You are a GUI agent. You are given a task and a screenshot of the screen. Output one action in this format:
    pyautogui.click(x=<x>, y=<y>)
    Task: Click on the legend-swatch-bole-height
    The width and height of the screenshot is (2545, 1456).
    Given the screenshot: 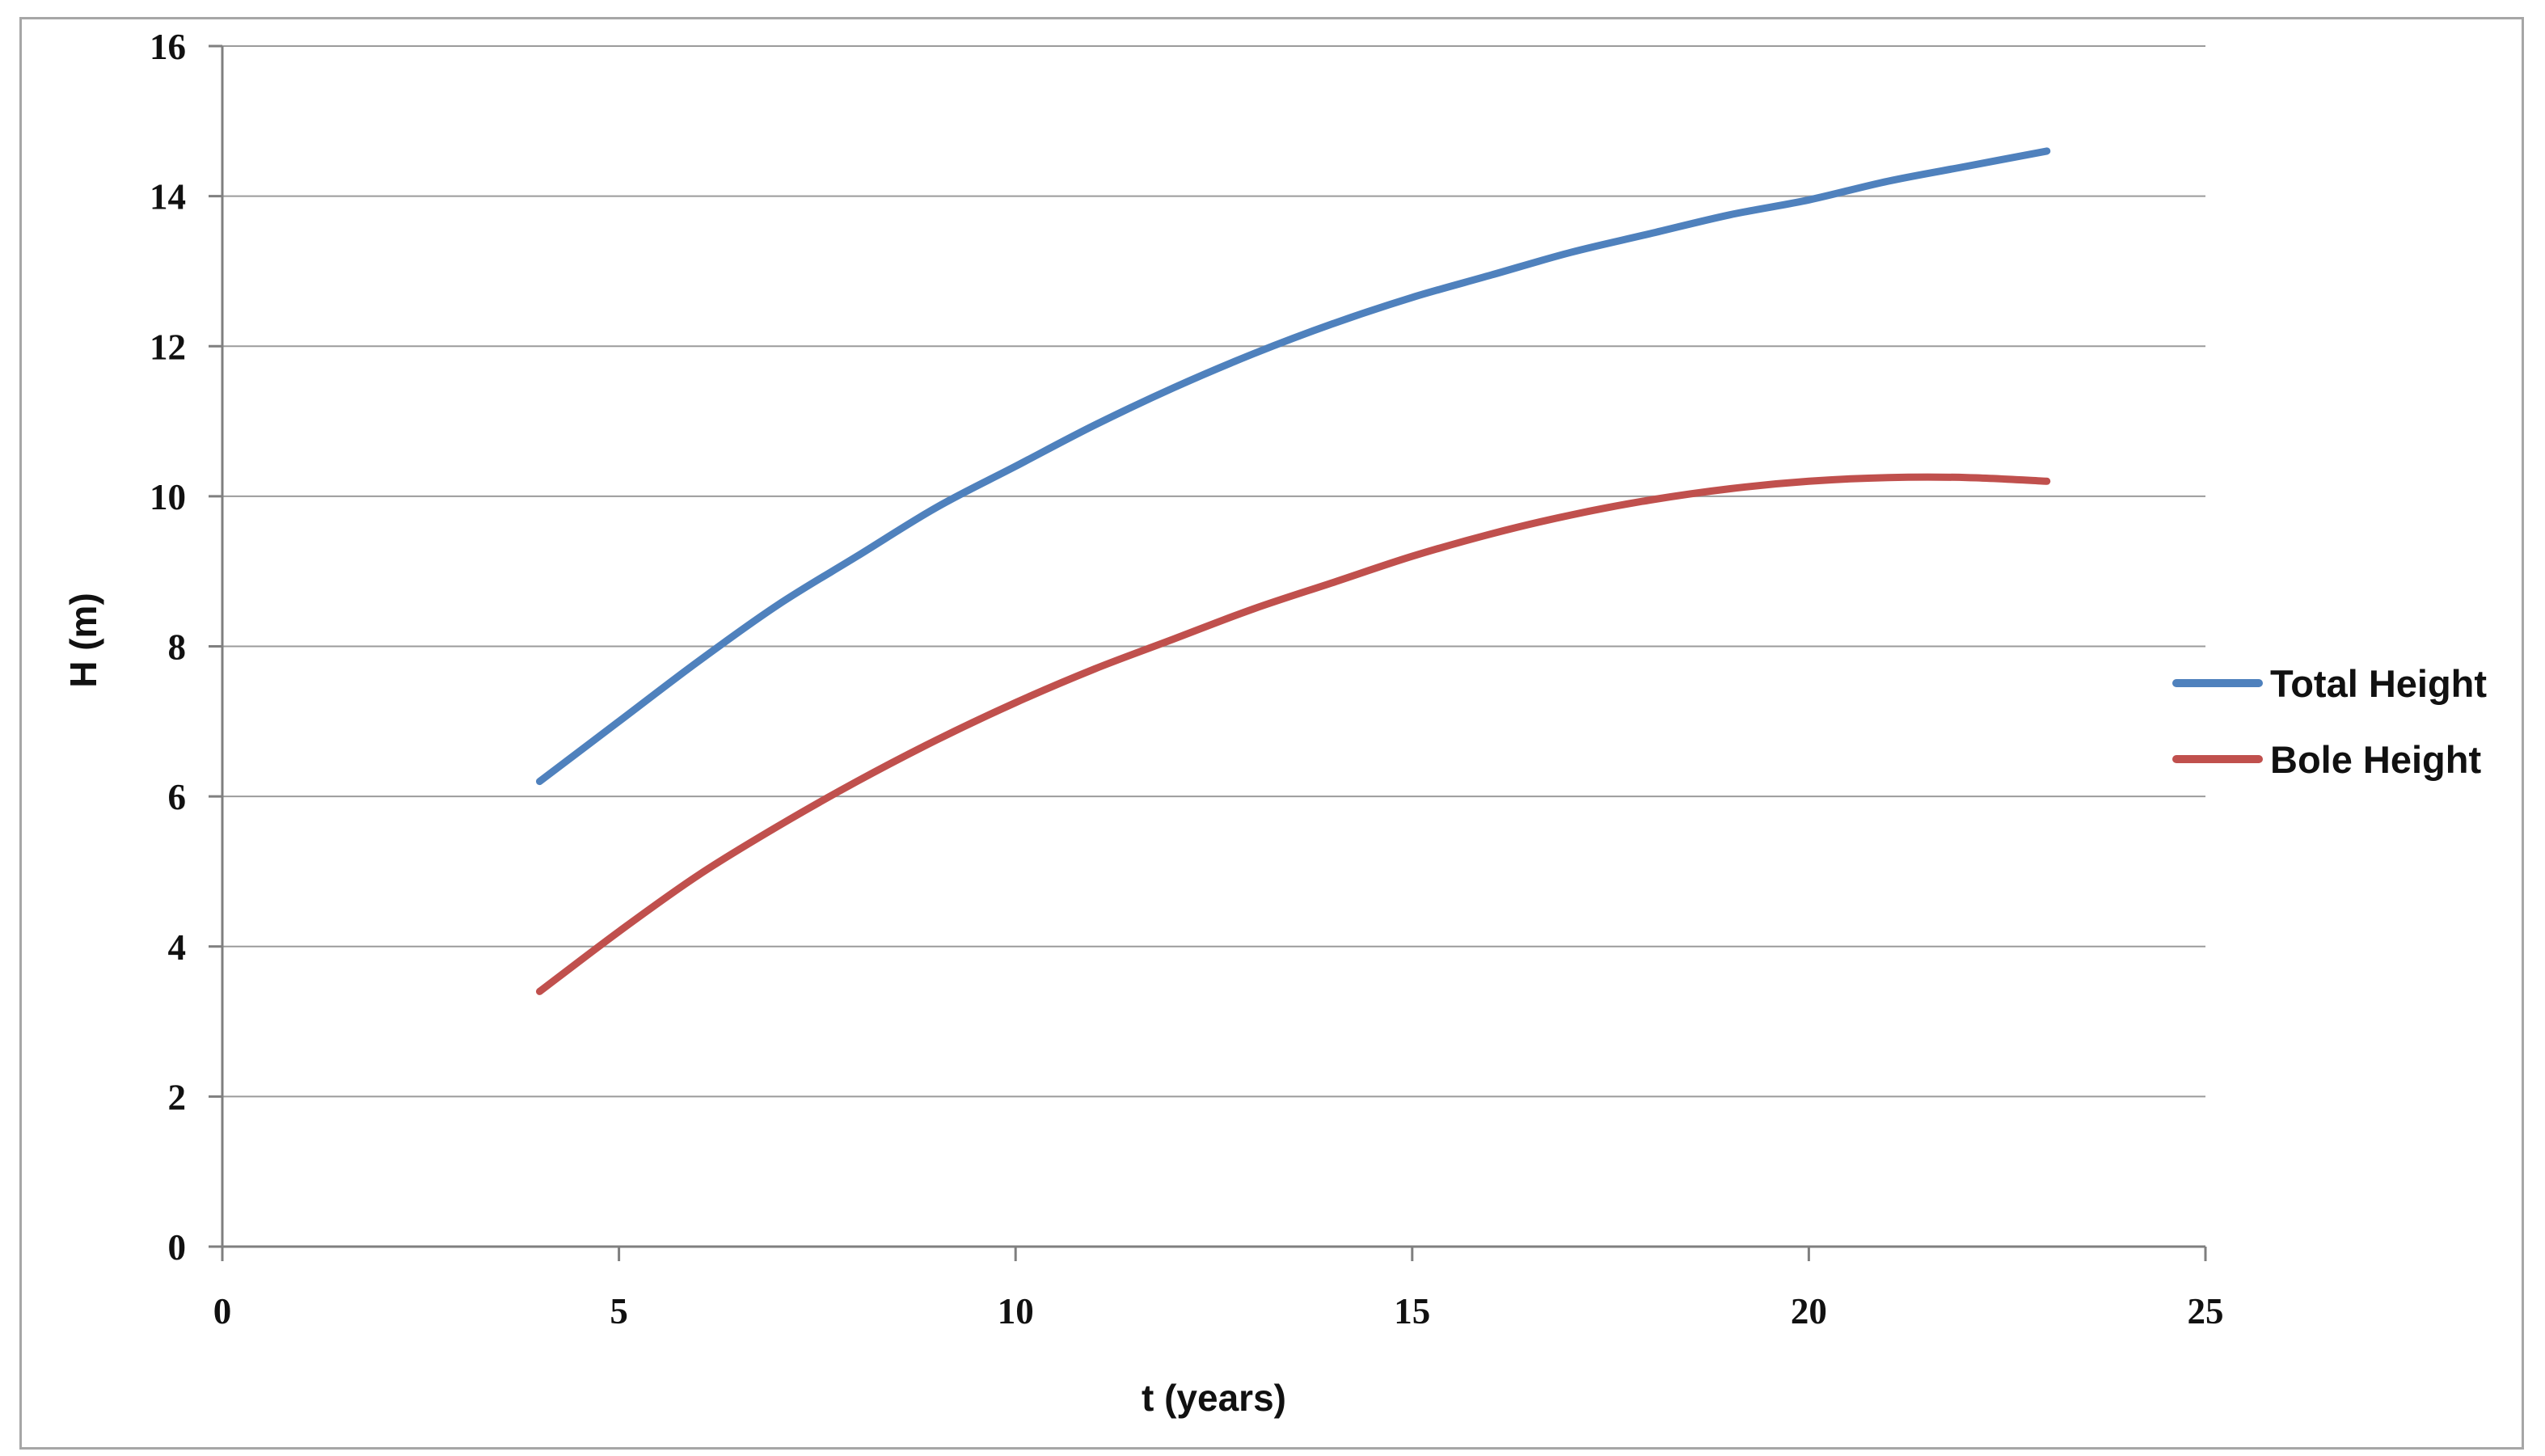 What is the action you would take?
    pyautogui.click(x=2217, y=759)
    